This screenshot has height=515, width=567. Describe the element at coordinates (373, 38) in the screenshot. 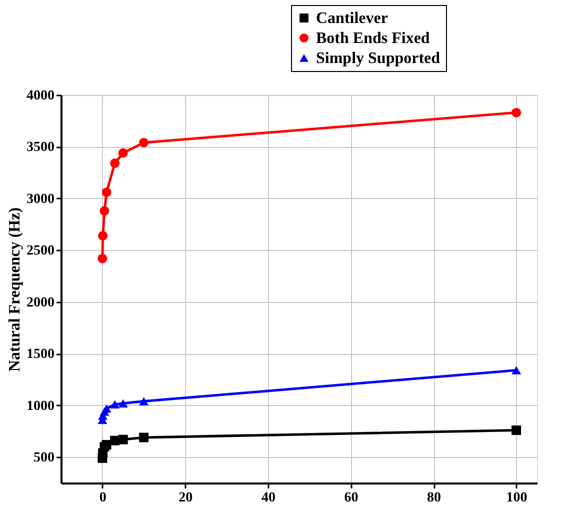

I see `legend-label: Both Ends Fixed` at that location.